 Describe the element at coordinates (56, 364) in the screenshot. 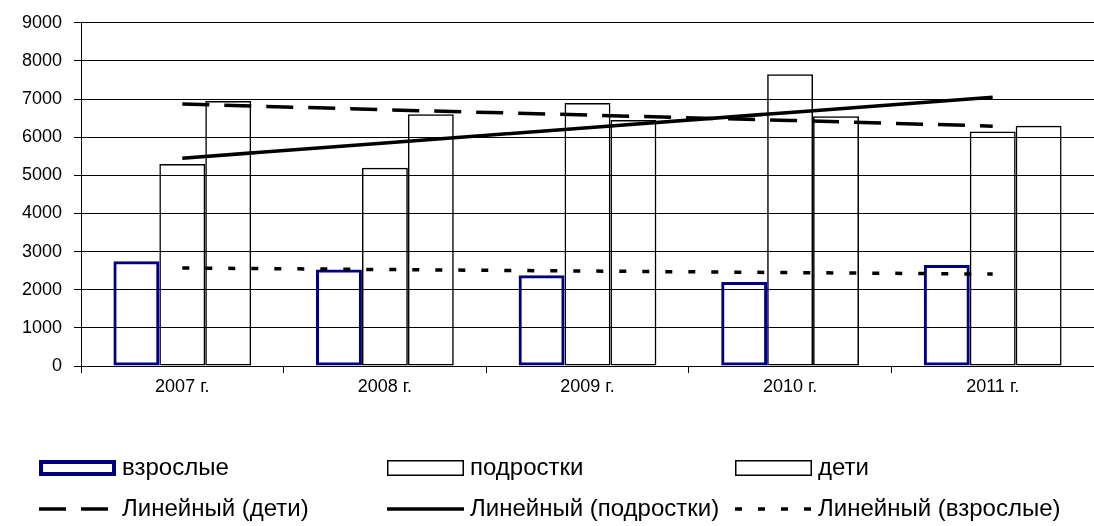

I see `y-tick-label: 0` at that location.